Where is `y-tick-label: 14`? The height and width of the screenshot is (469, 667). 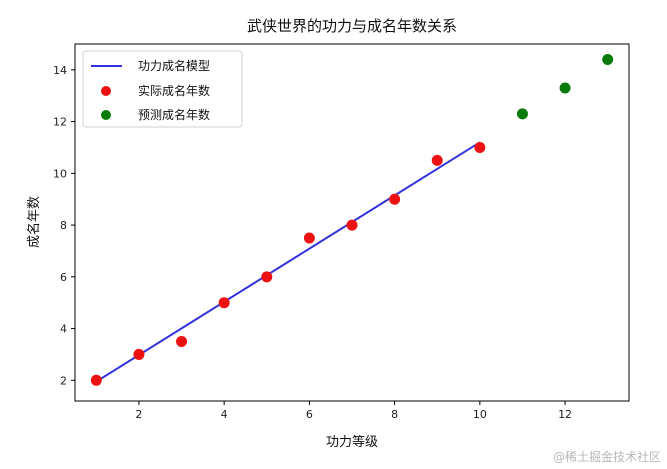
y-tick-label: 14 is located at coordinates (60, 70).